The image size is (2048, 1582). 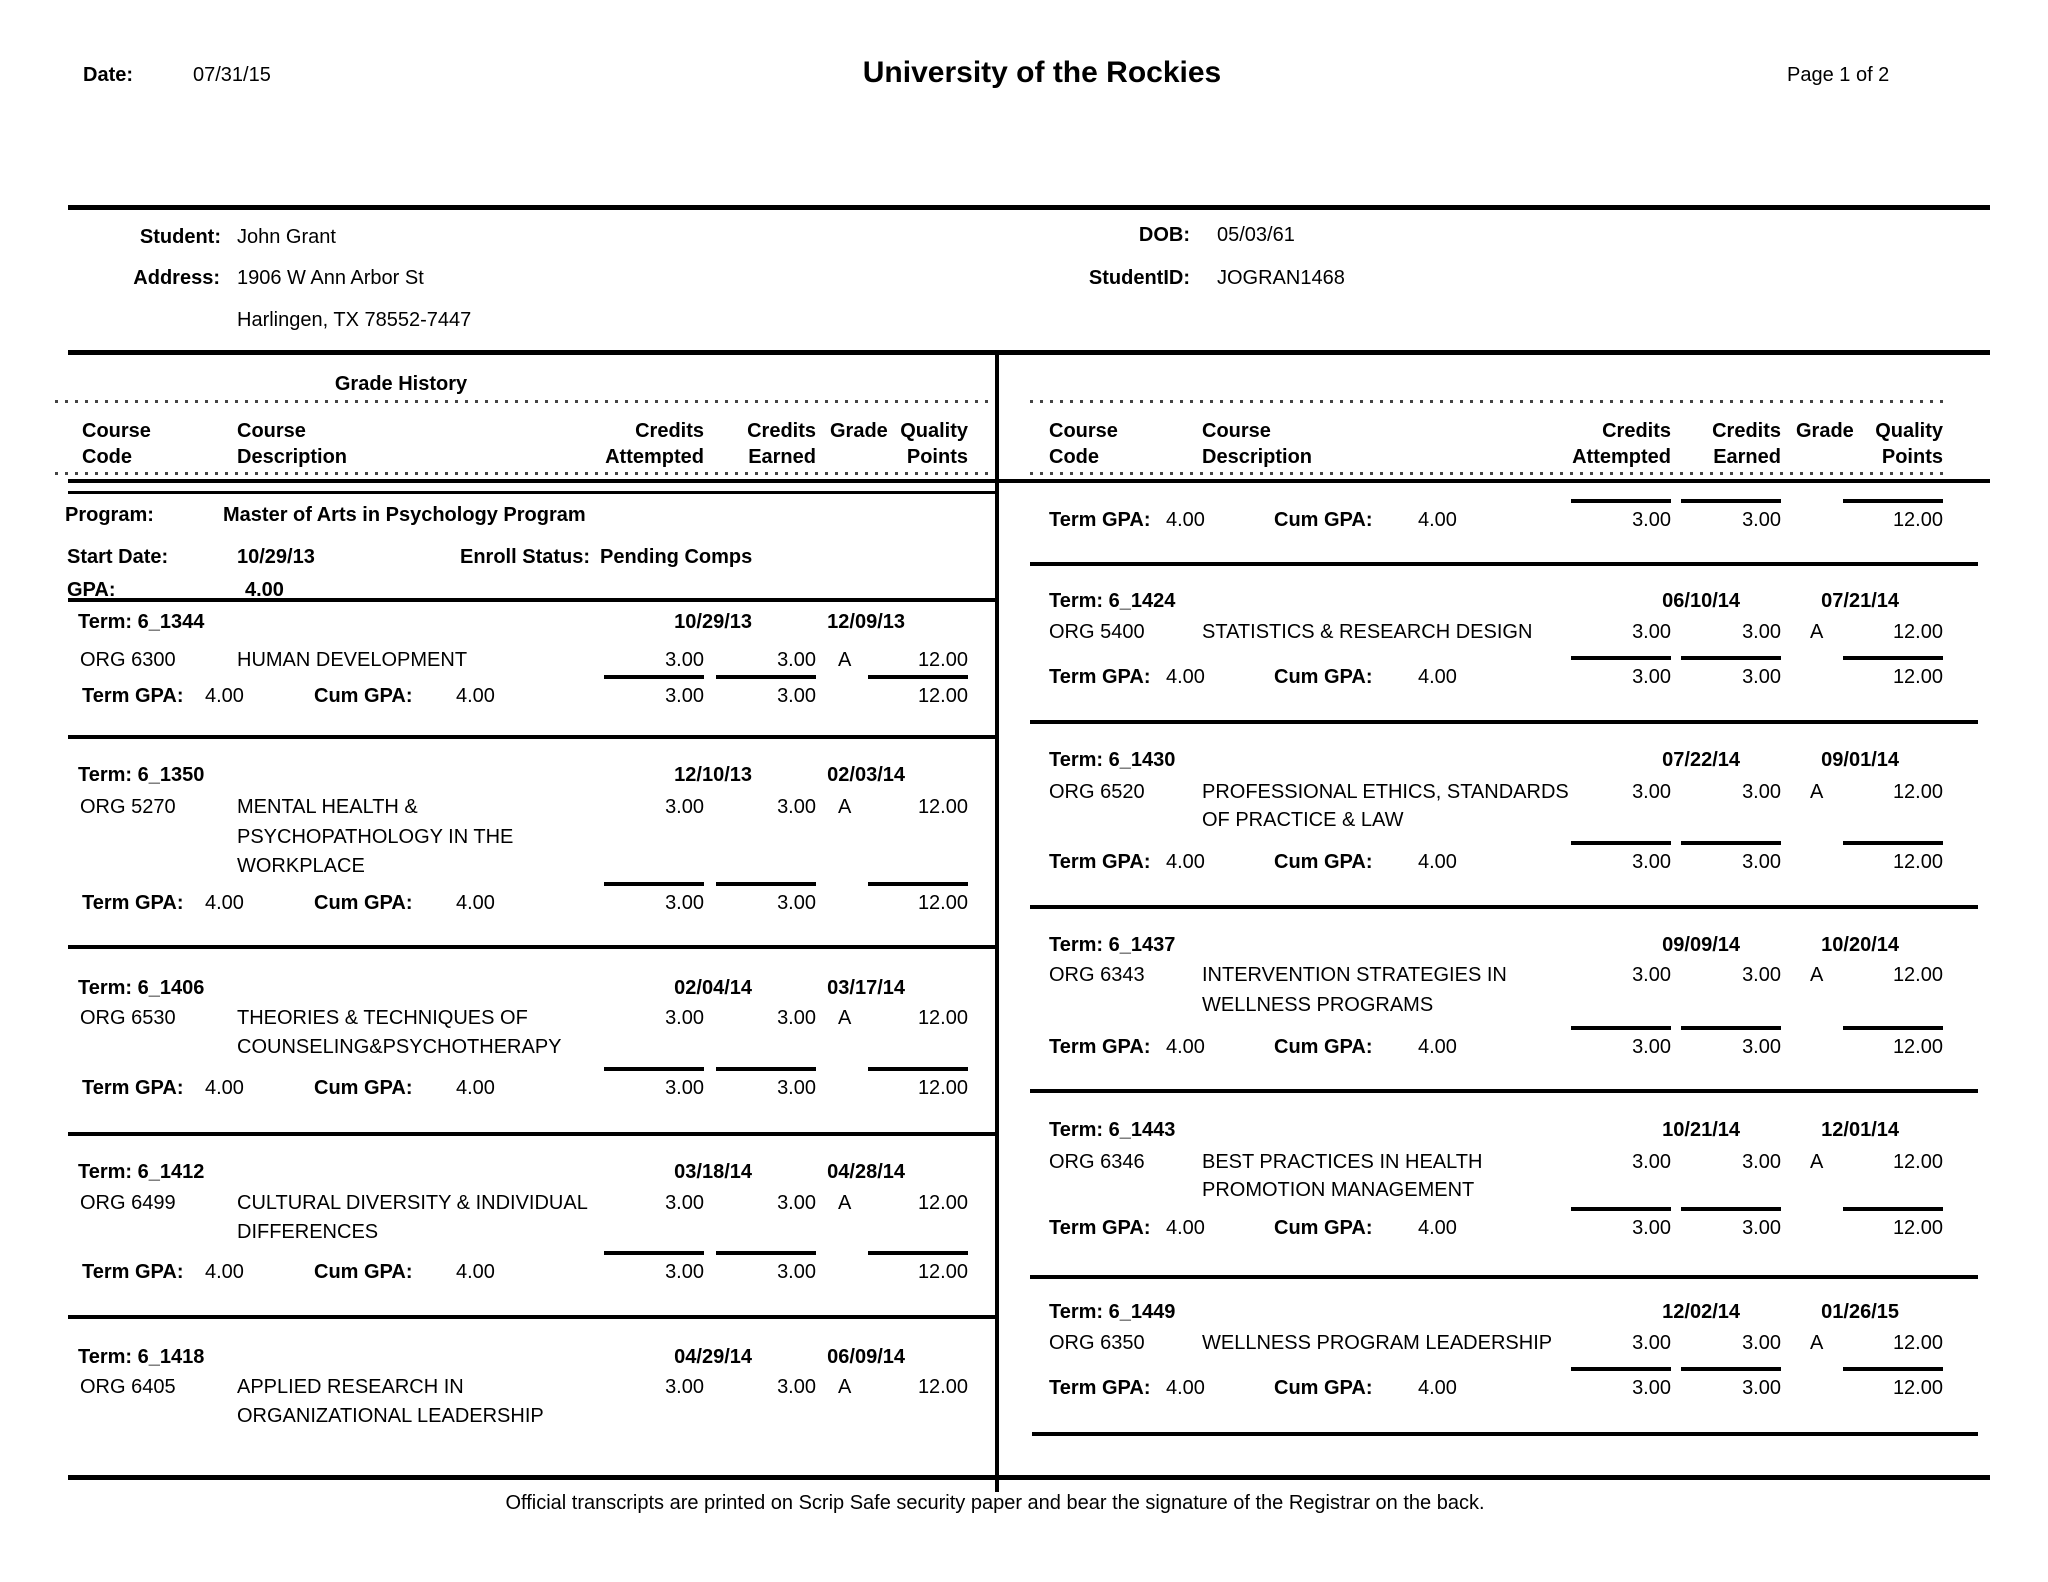 What do you see at coordinates (1097, 1343) in the screenshot?
I see `course-code: ORG 6350` at bounding box center [1097, 1343].